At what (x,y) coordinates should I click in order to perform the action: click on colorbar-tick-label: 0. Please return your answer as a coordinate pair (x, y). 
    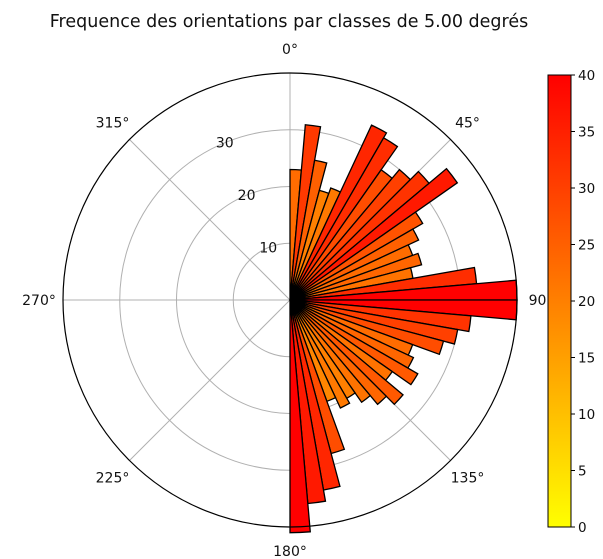
    Looking at the image, I should click on (582, 528).